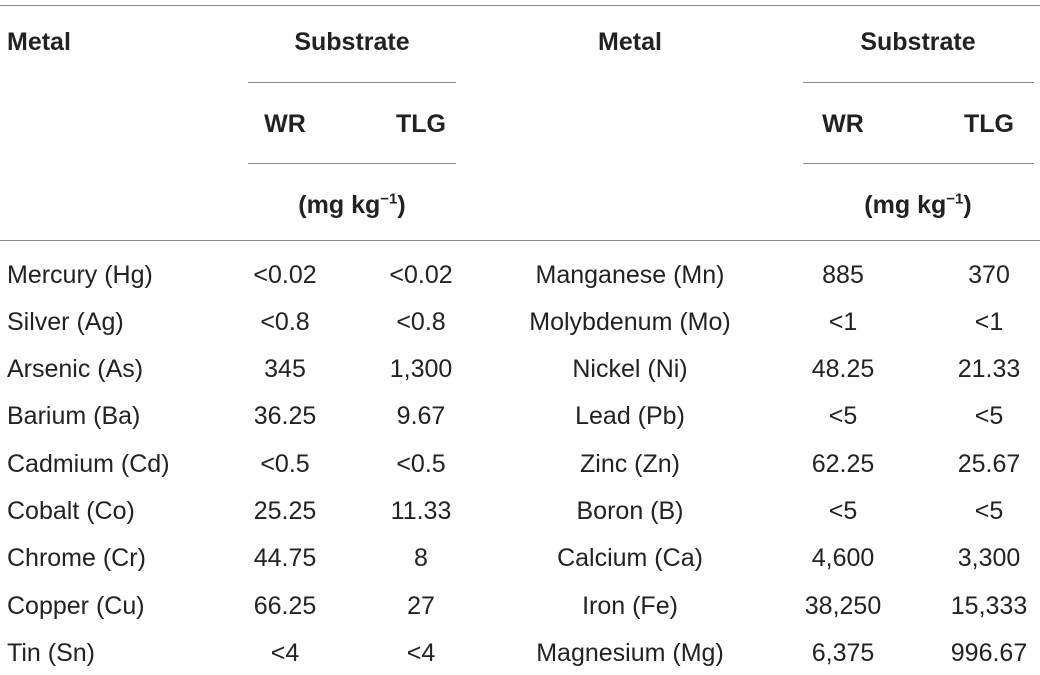 The width and height of the screenshot is (1040, 675). I want to click on header-bottom-rule, so click(520, 240).